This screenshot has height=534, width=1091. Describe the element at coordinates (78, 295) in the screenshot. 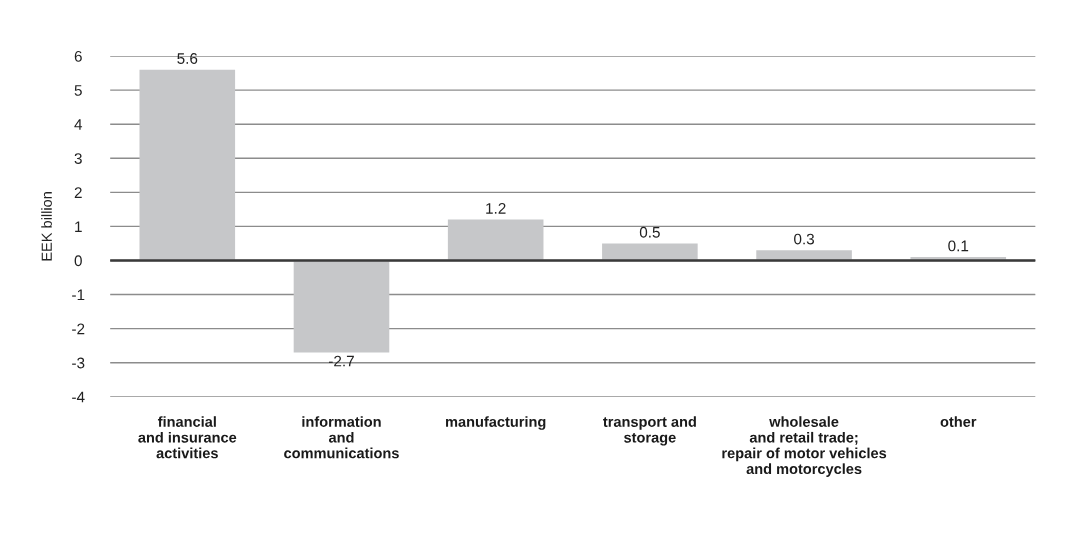

I see `y-tick-label: -1` at that location.